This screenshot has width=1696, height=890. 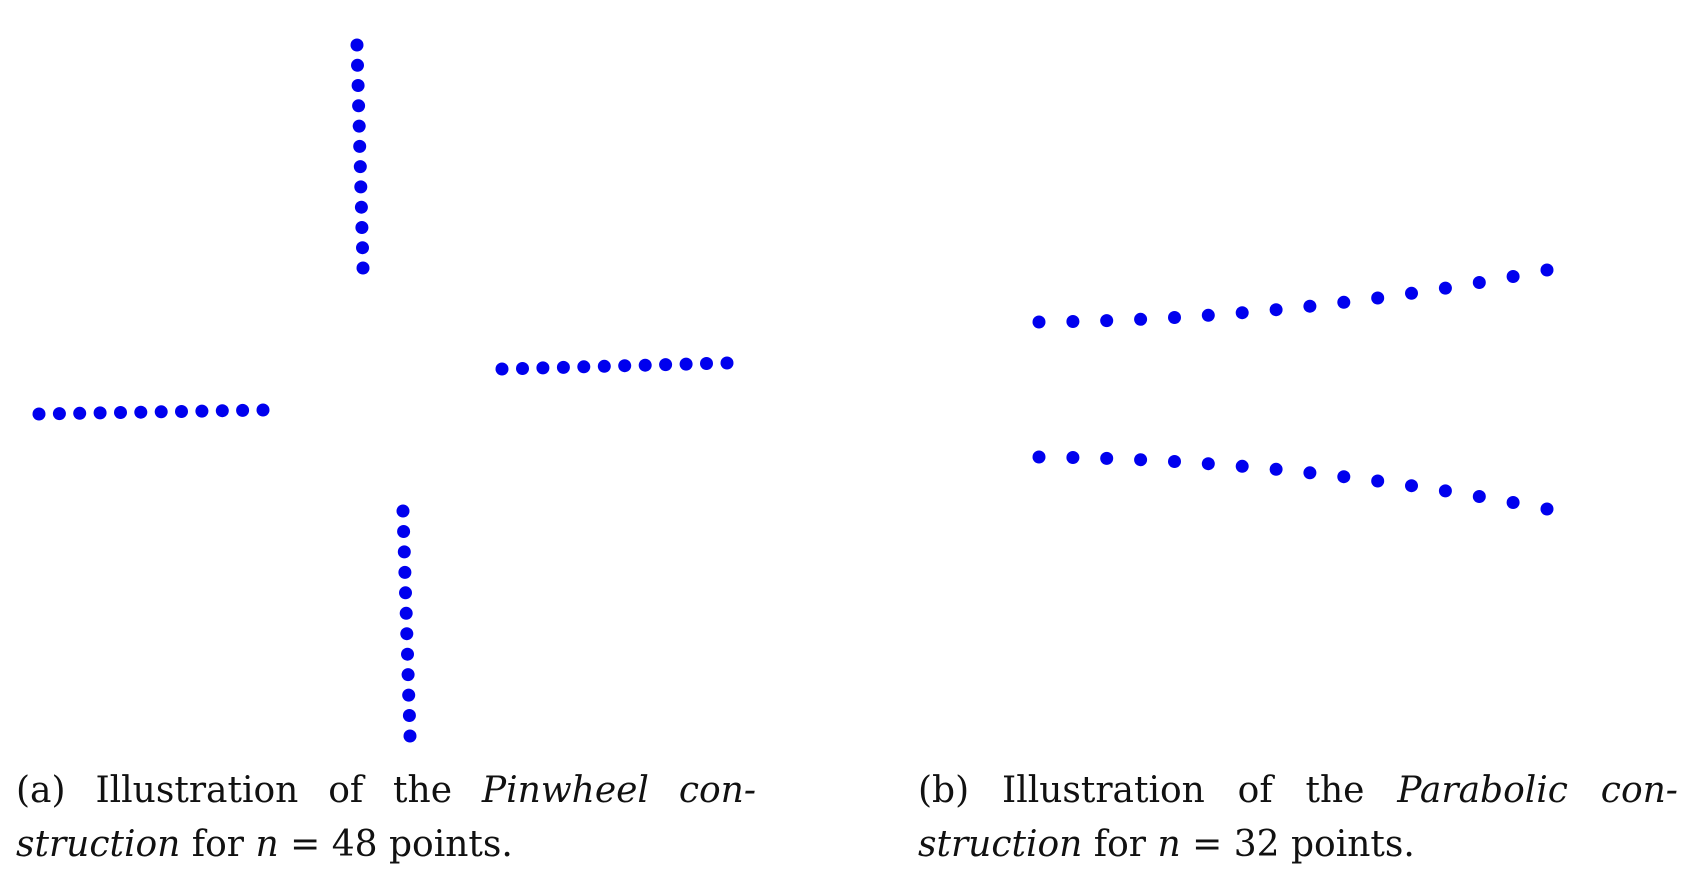 I want to click on caption-a-math-var: n, so click(x=267, y=844).